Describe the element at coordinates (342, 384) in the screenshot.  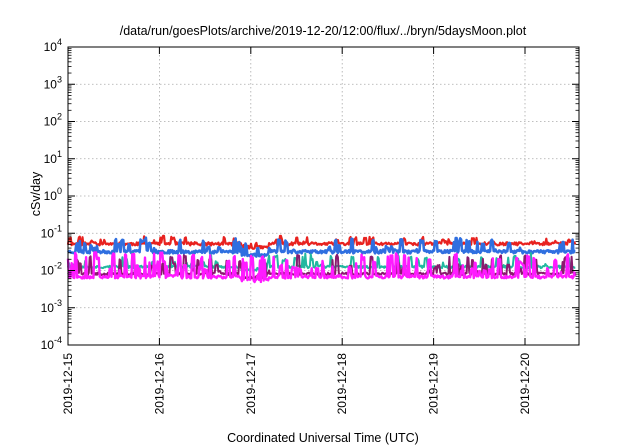
I see `x-tick-label: 2019-12-18` at that location.